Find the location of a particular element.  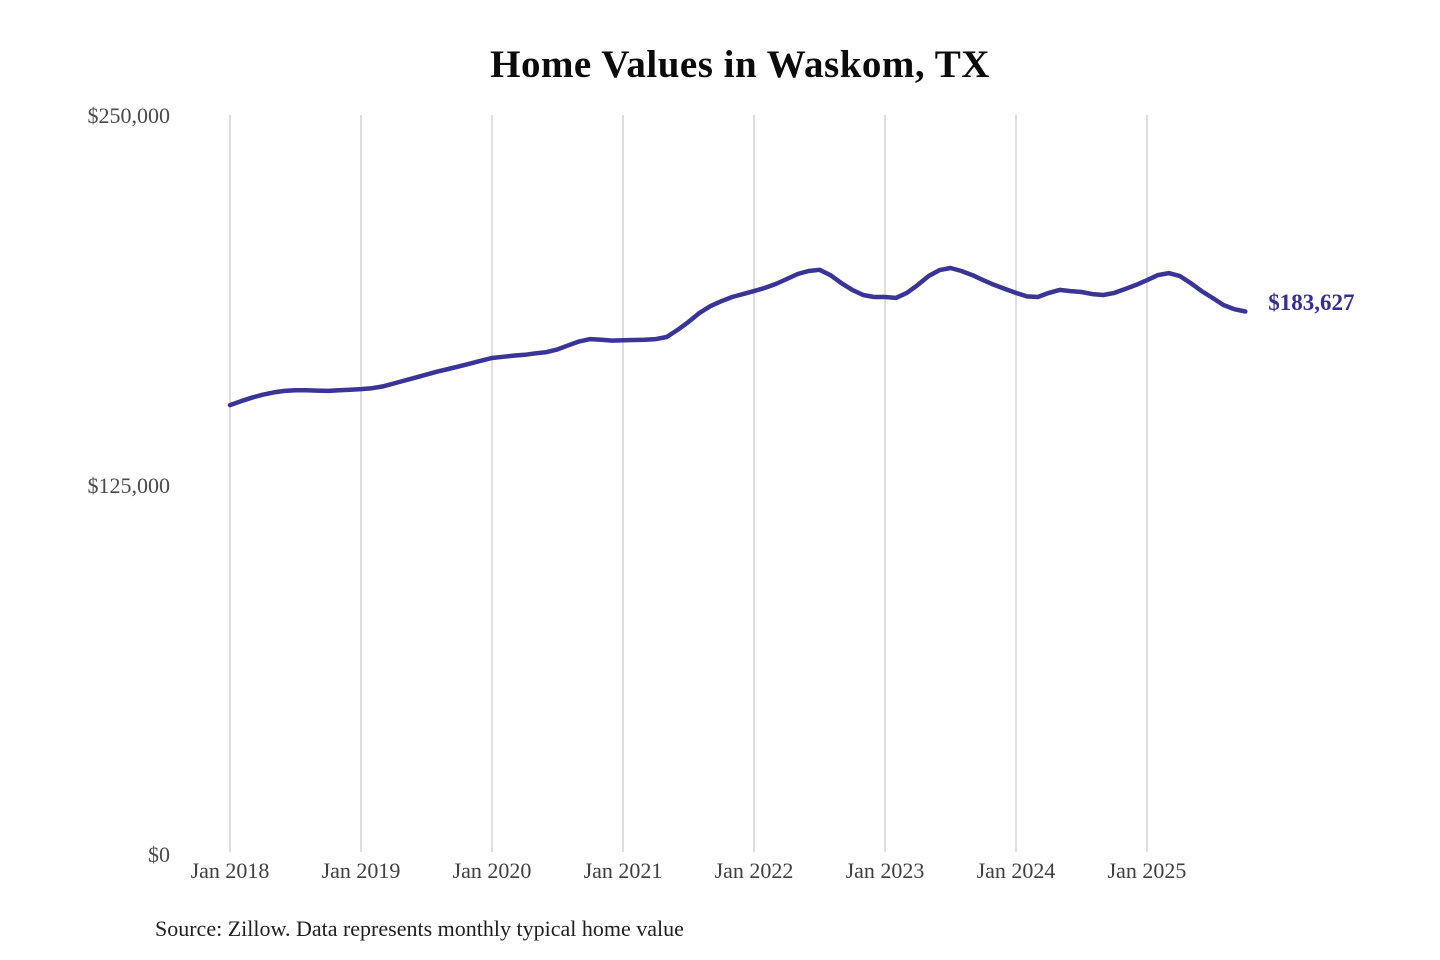

y-axis-tick-250000: $250,000 is located at coordinates (129, 115).